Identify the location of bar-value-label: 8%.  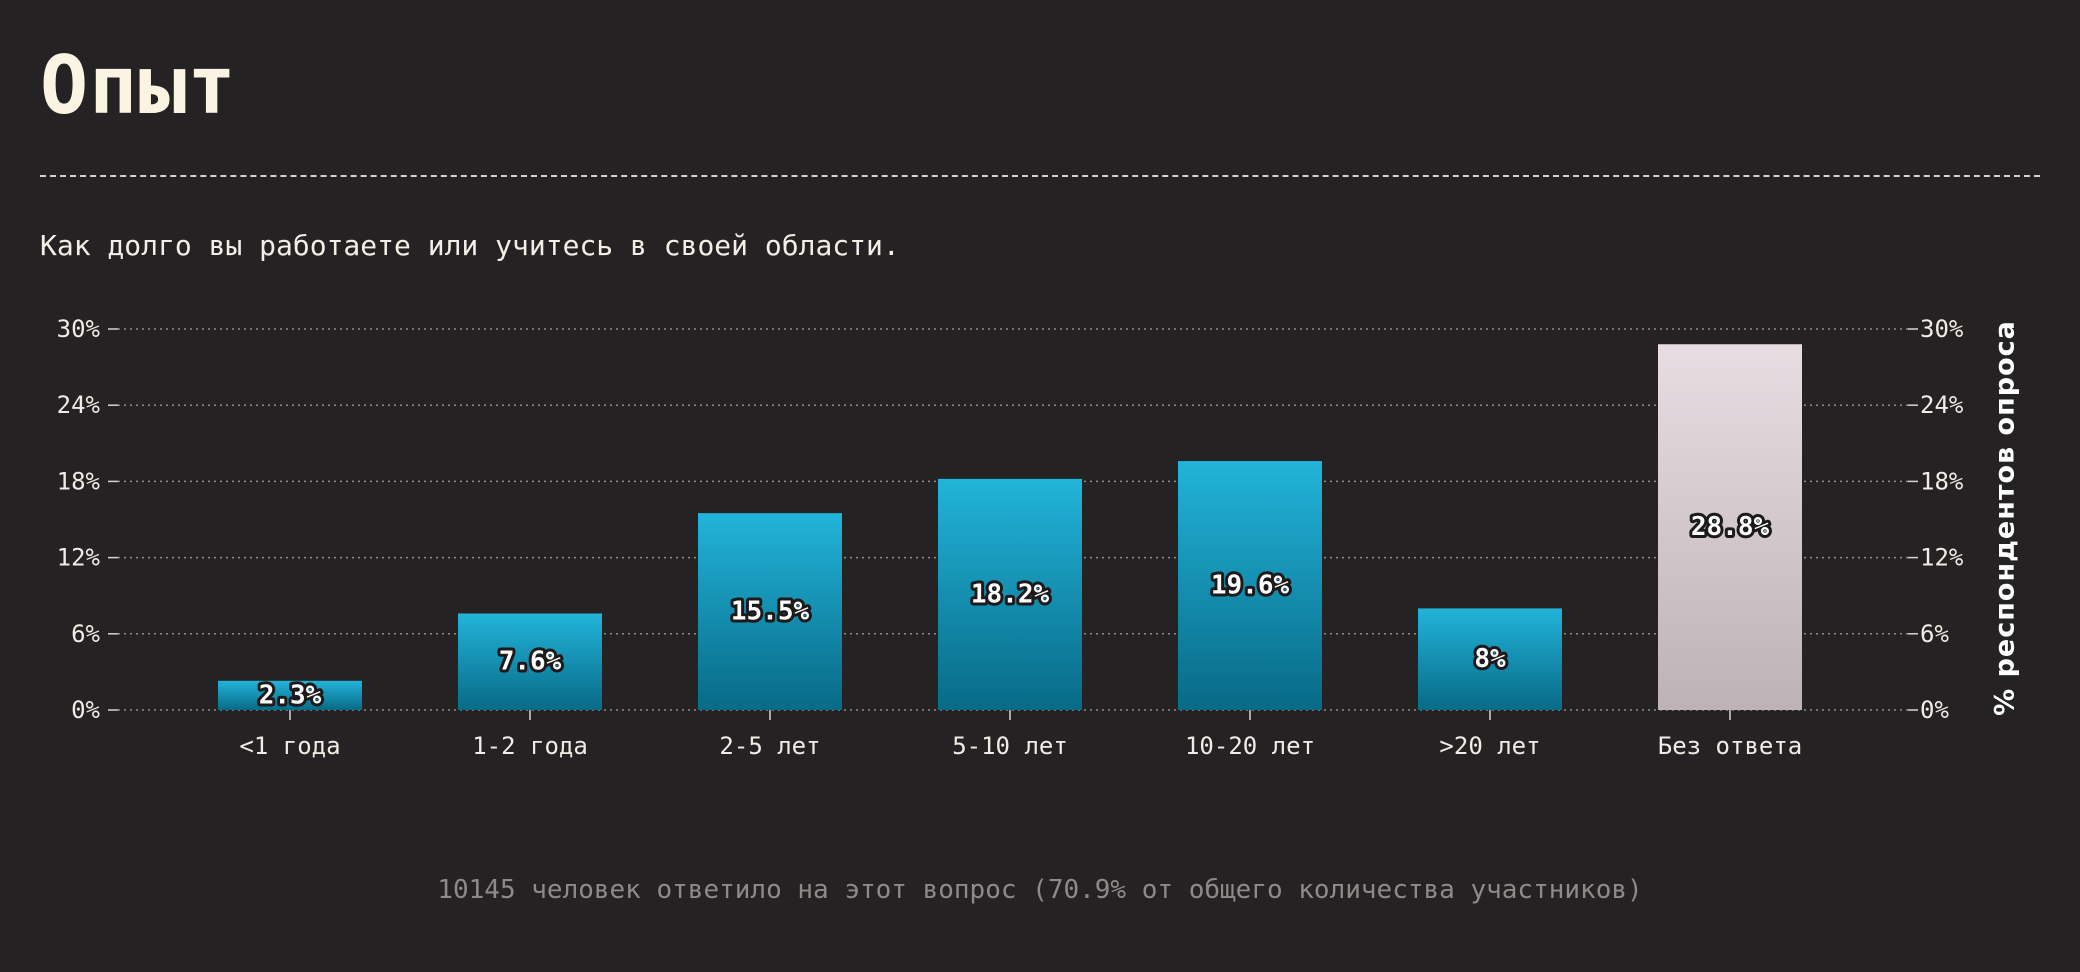
(1490, 659).